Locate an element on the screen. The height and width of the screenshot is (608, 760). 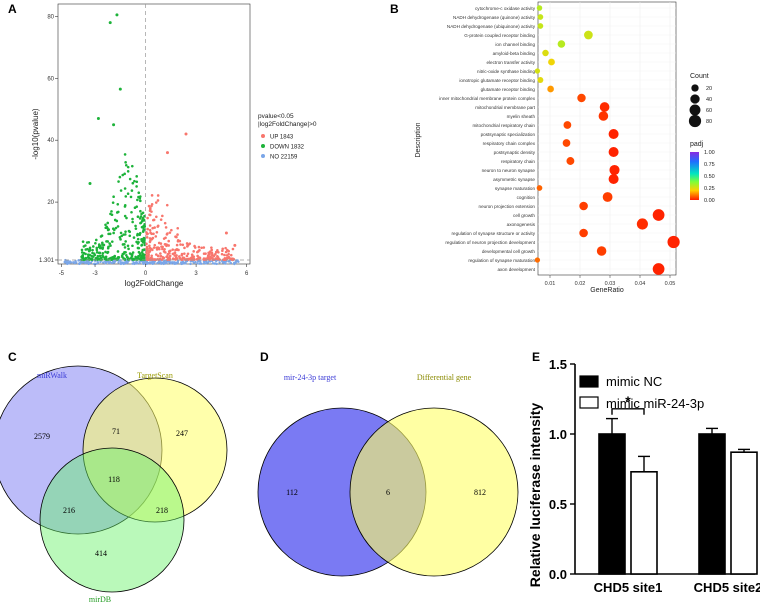
volcano-legend-label: DOWN 1832 is located at coordinates (287, 148).